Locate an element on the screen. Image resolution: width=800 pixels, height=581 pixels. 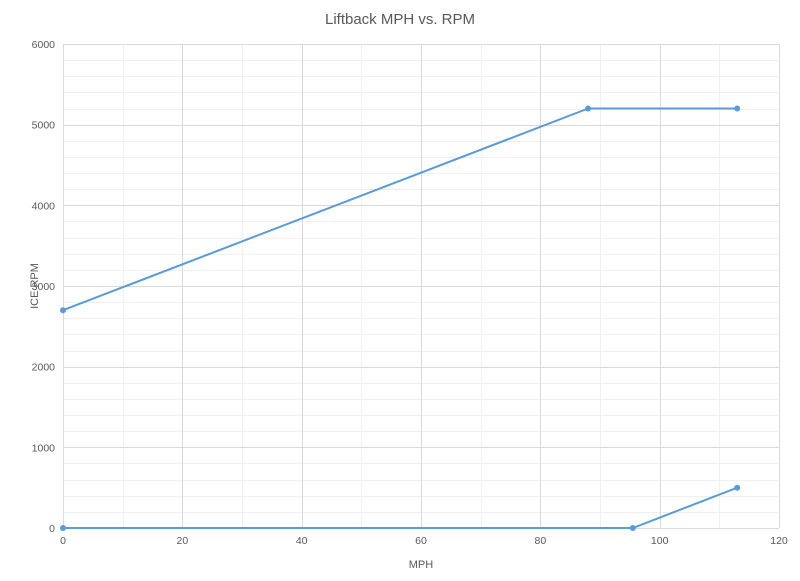
y-tick-label: 4000 is located at coordinates (44, 206).